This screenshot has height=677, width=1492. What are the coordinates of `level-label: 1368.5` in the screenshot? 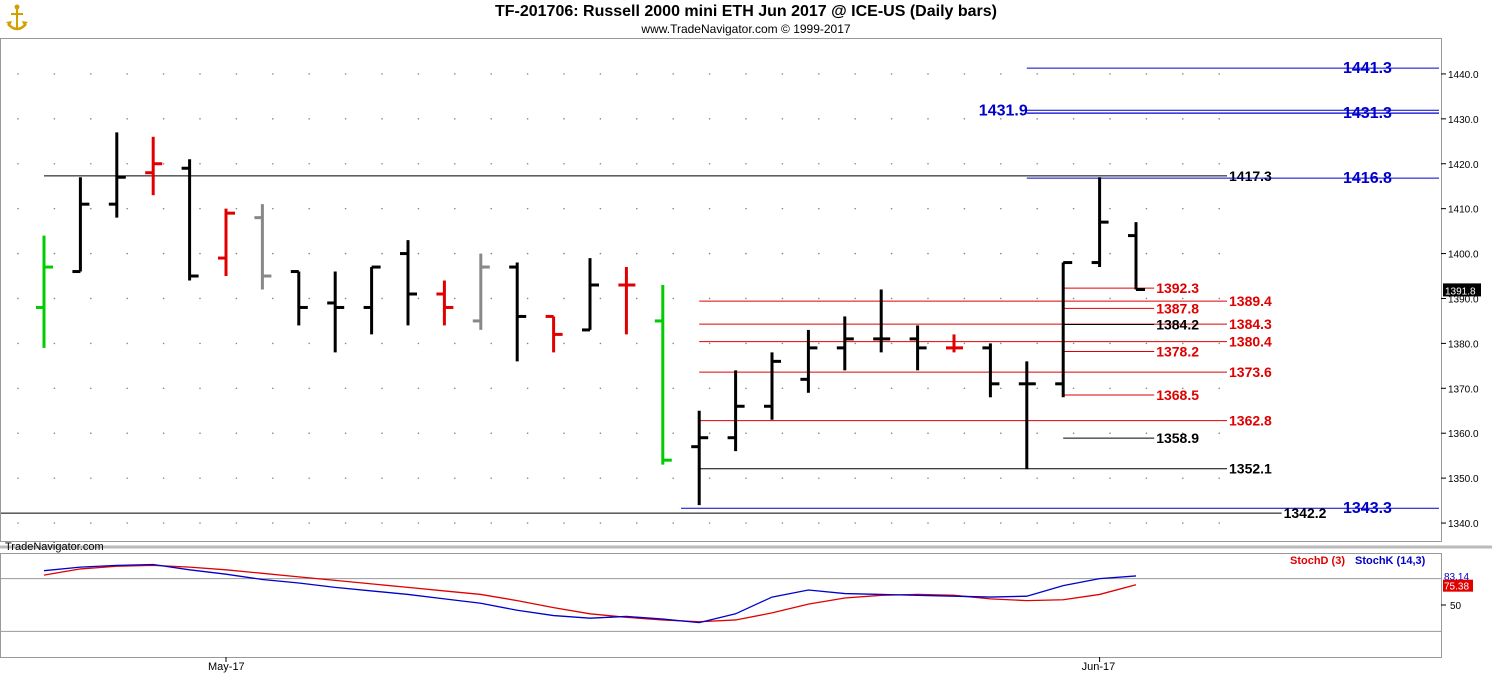 It's located at (1177, 395).